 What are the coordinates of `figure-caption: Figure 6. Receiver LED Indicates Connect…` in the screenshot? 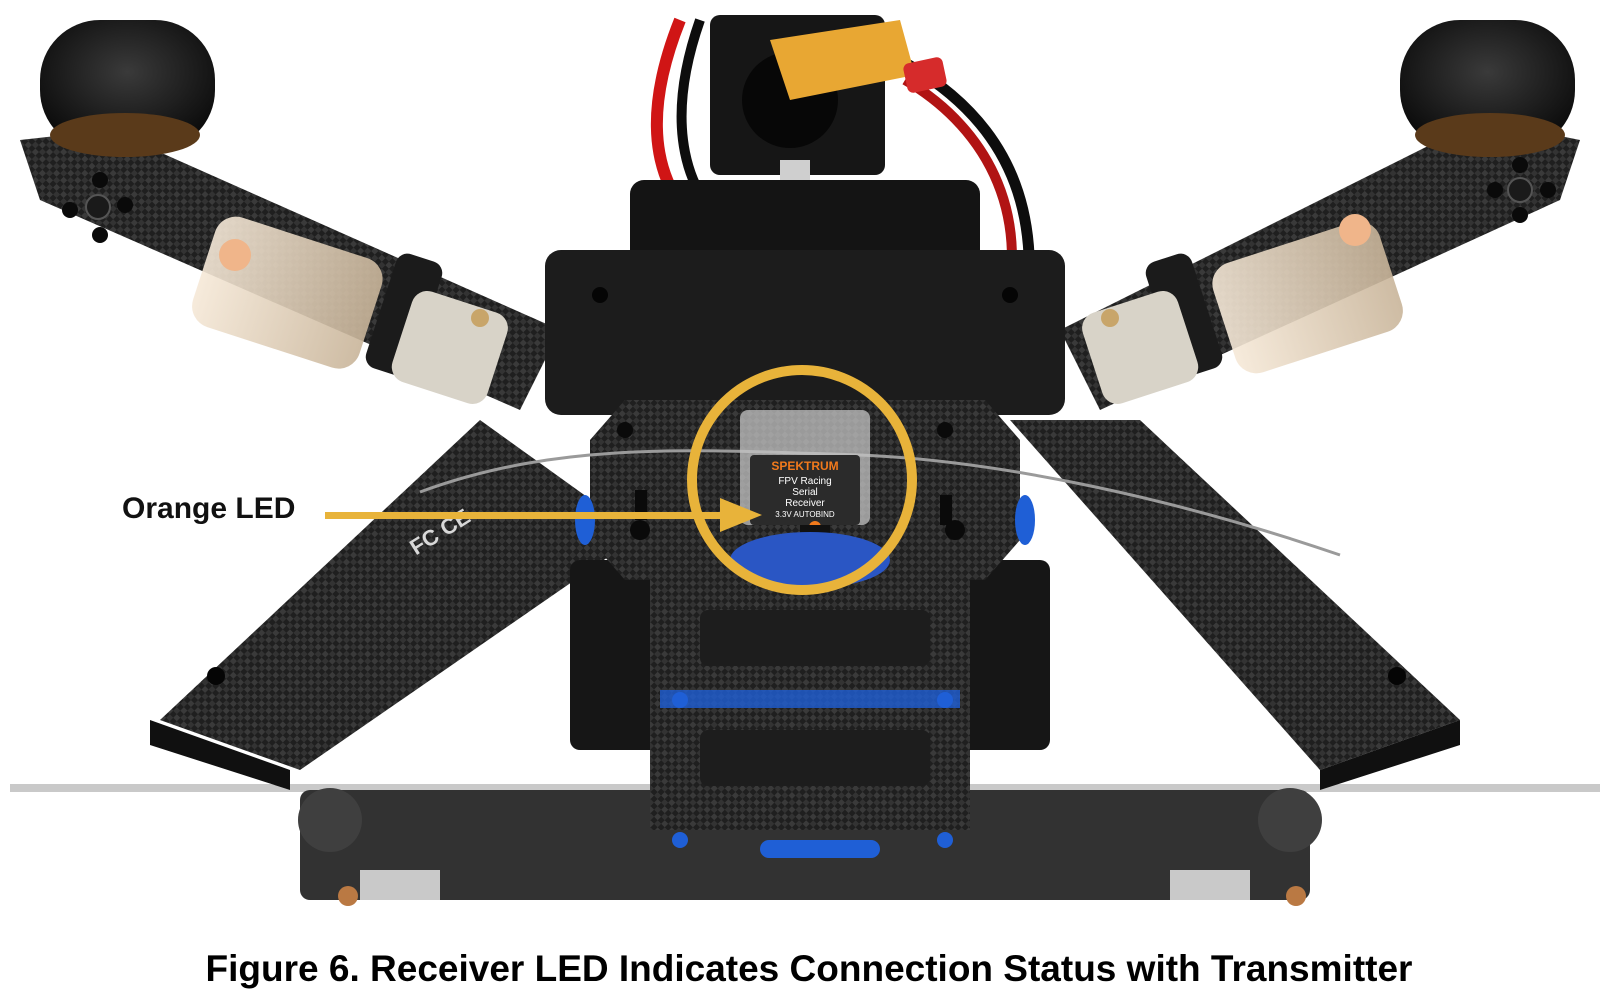 It's located at (809, 968).